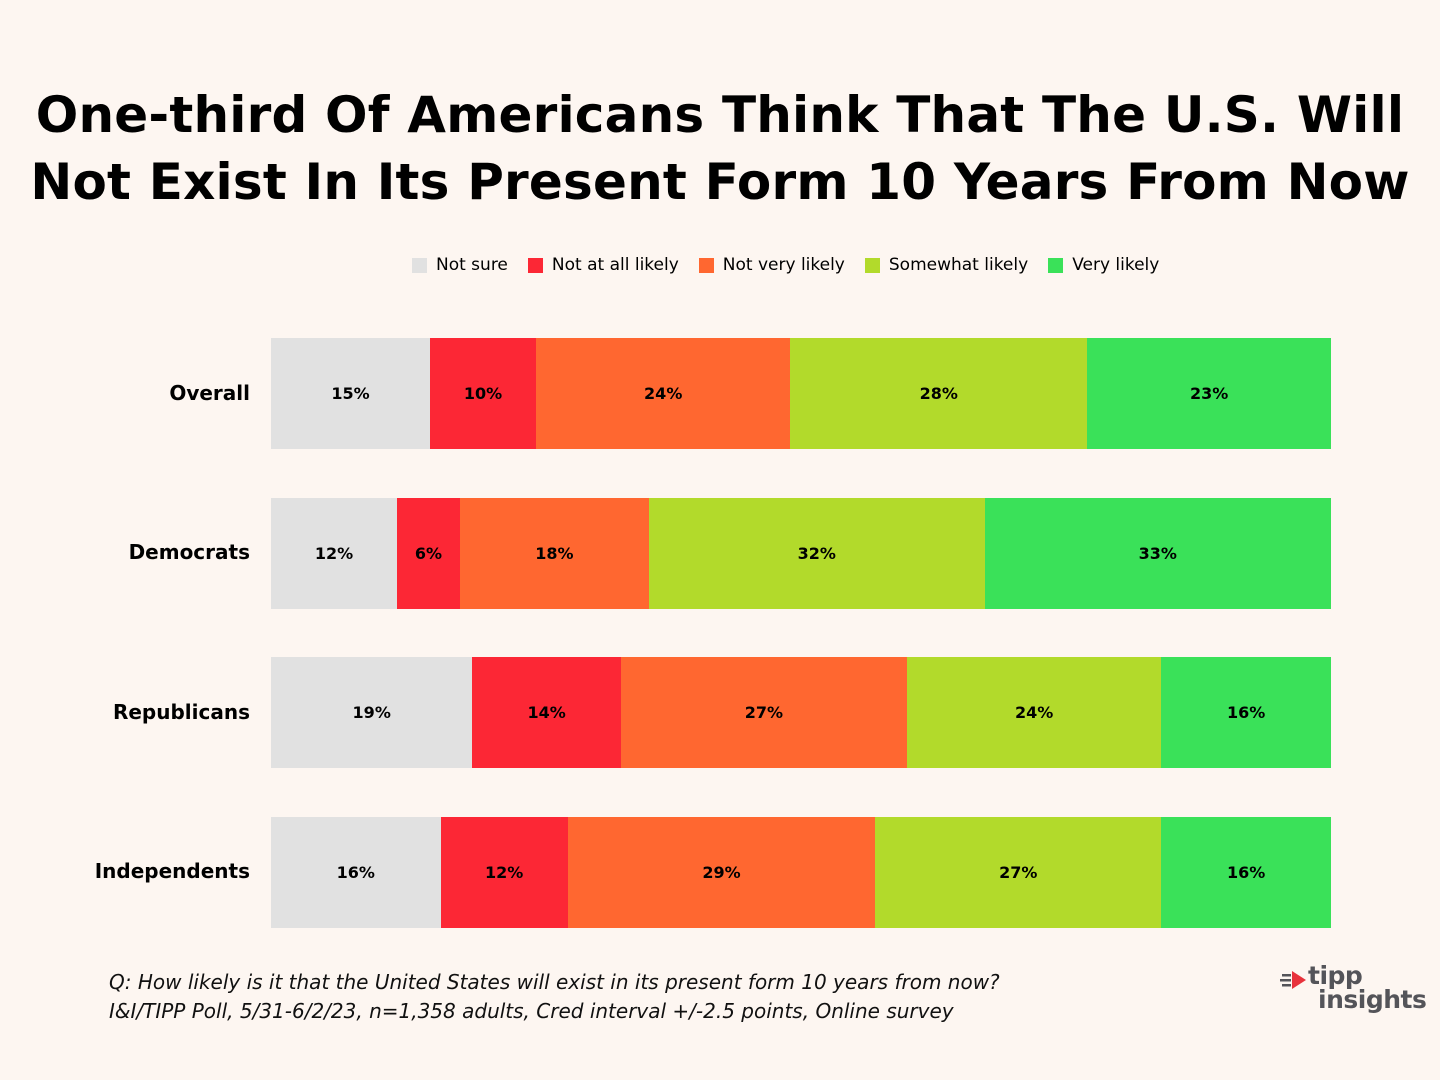 Image resolution: width=1440 pixels, height=1080 pixels. I want to click on data-label: 6%, so click(428, 553).